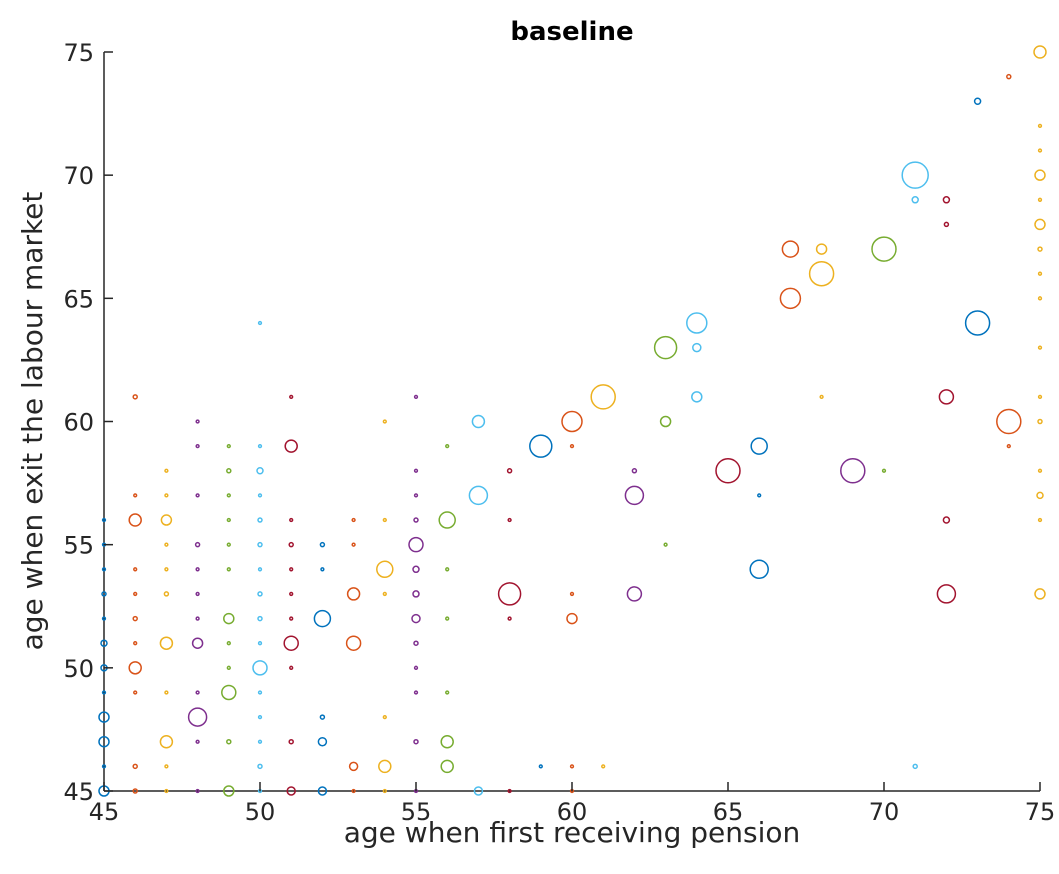 This screenshot has height=874, width=1059. What do you see at coordinates (260, 812) in the screenshot?
I see `x-tick-label: 50` at bounding box center [260, 812].